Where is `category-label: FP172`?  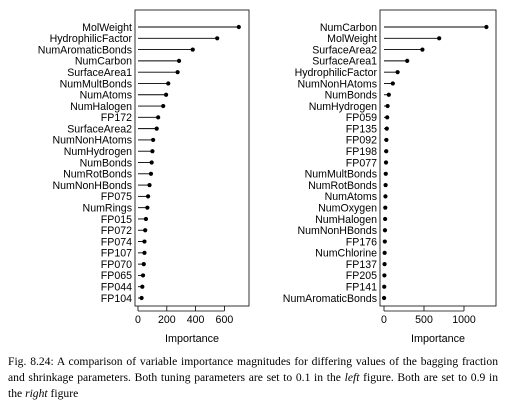
category-label: FP172 is located at coordinates (116, 118).